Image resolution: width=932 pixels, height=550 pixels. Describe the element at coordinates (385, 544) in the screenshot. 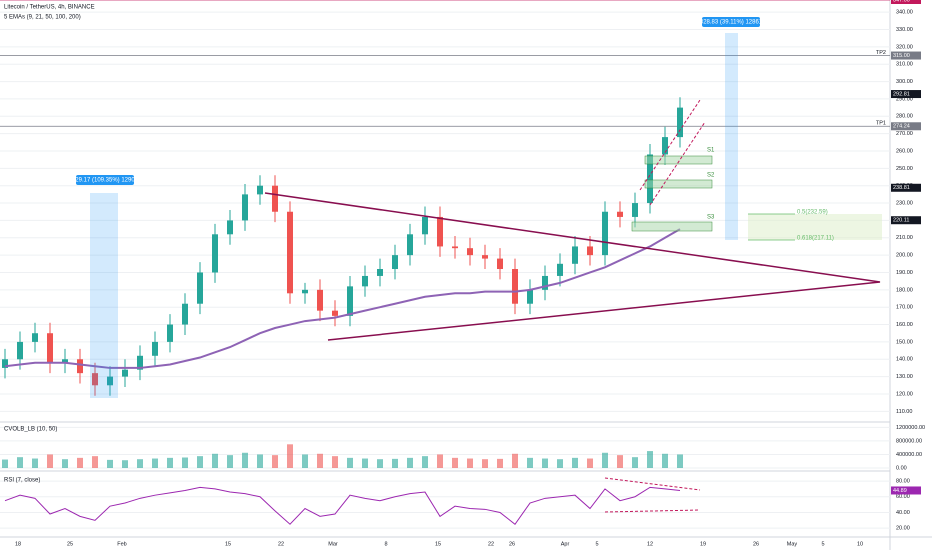

I see `x-tick-label: 8` at that location.